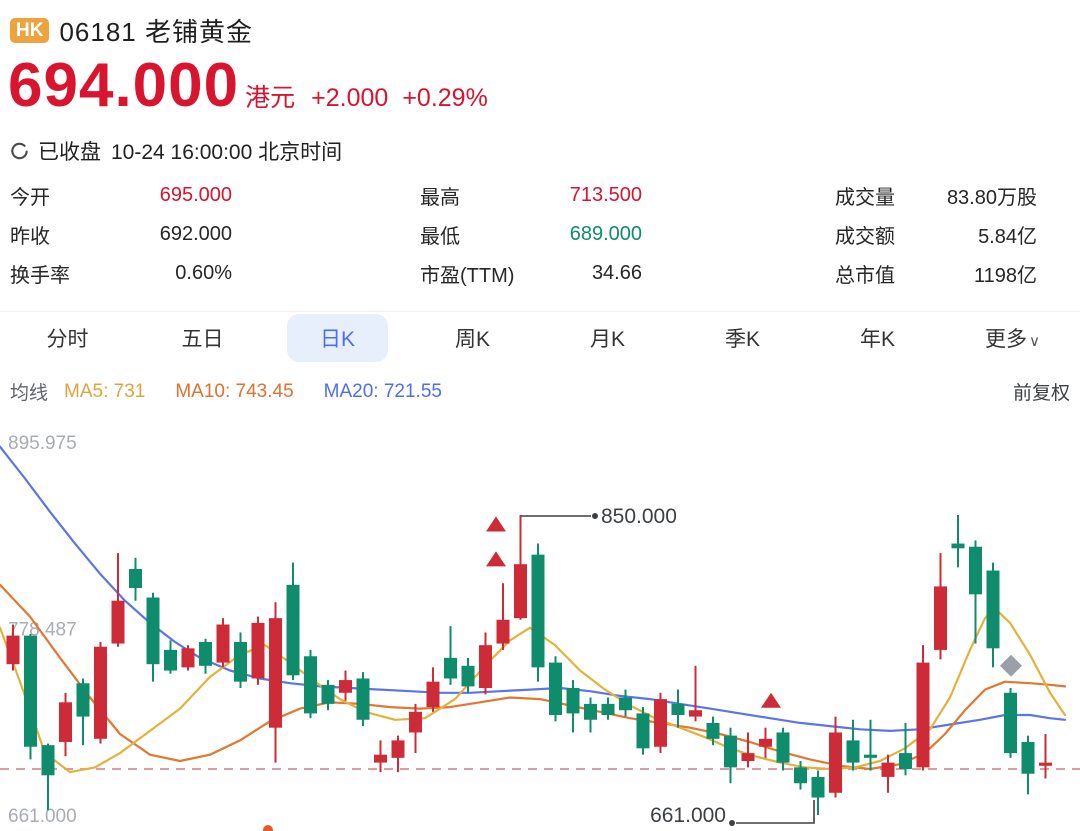 Image resolution: width=1080 pixels, height=831 pixels. I want to click on ma-legend-title: 均线, so click(29, 393).